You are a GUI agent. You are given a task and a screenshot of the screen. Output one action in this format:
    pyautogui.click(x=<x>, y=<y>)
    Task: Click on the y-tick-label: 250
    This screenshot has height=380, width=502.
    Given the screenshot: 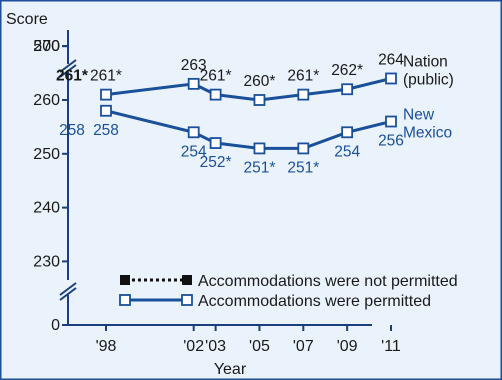 What is the action you would take?
    pyautogui.click(x=46, y=154)
    